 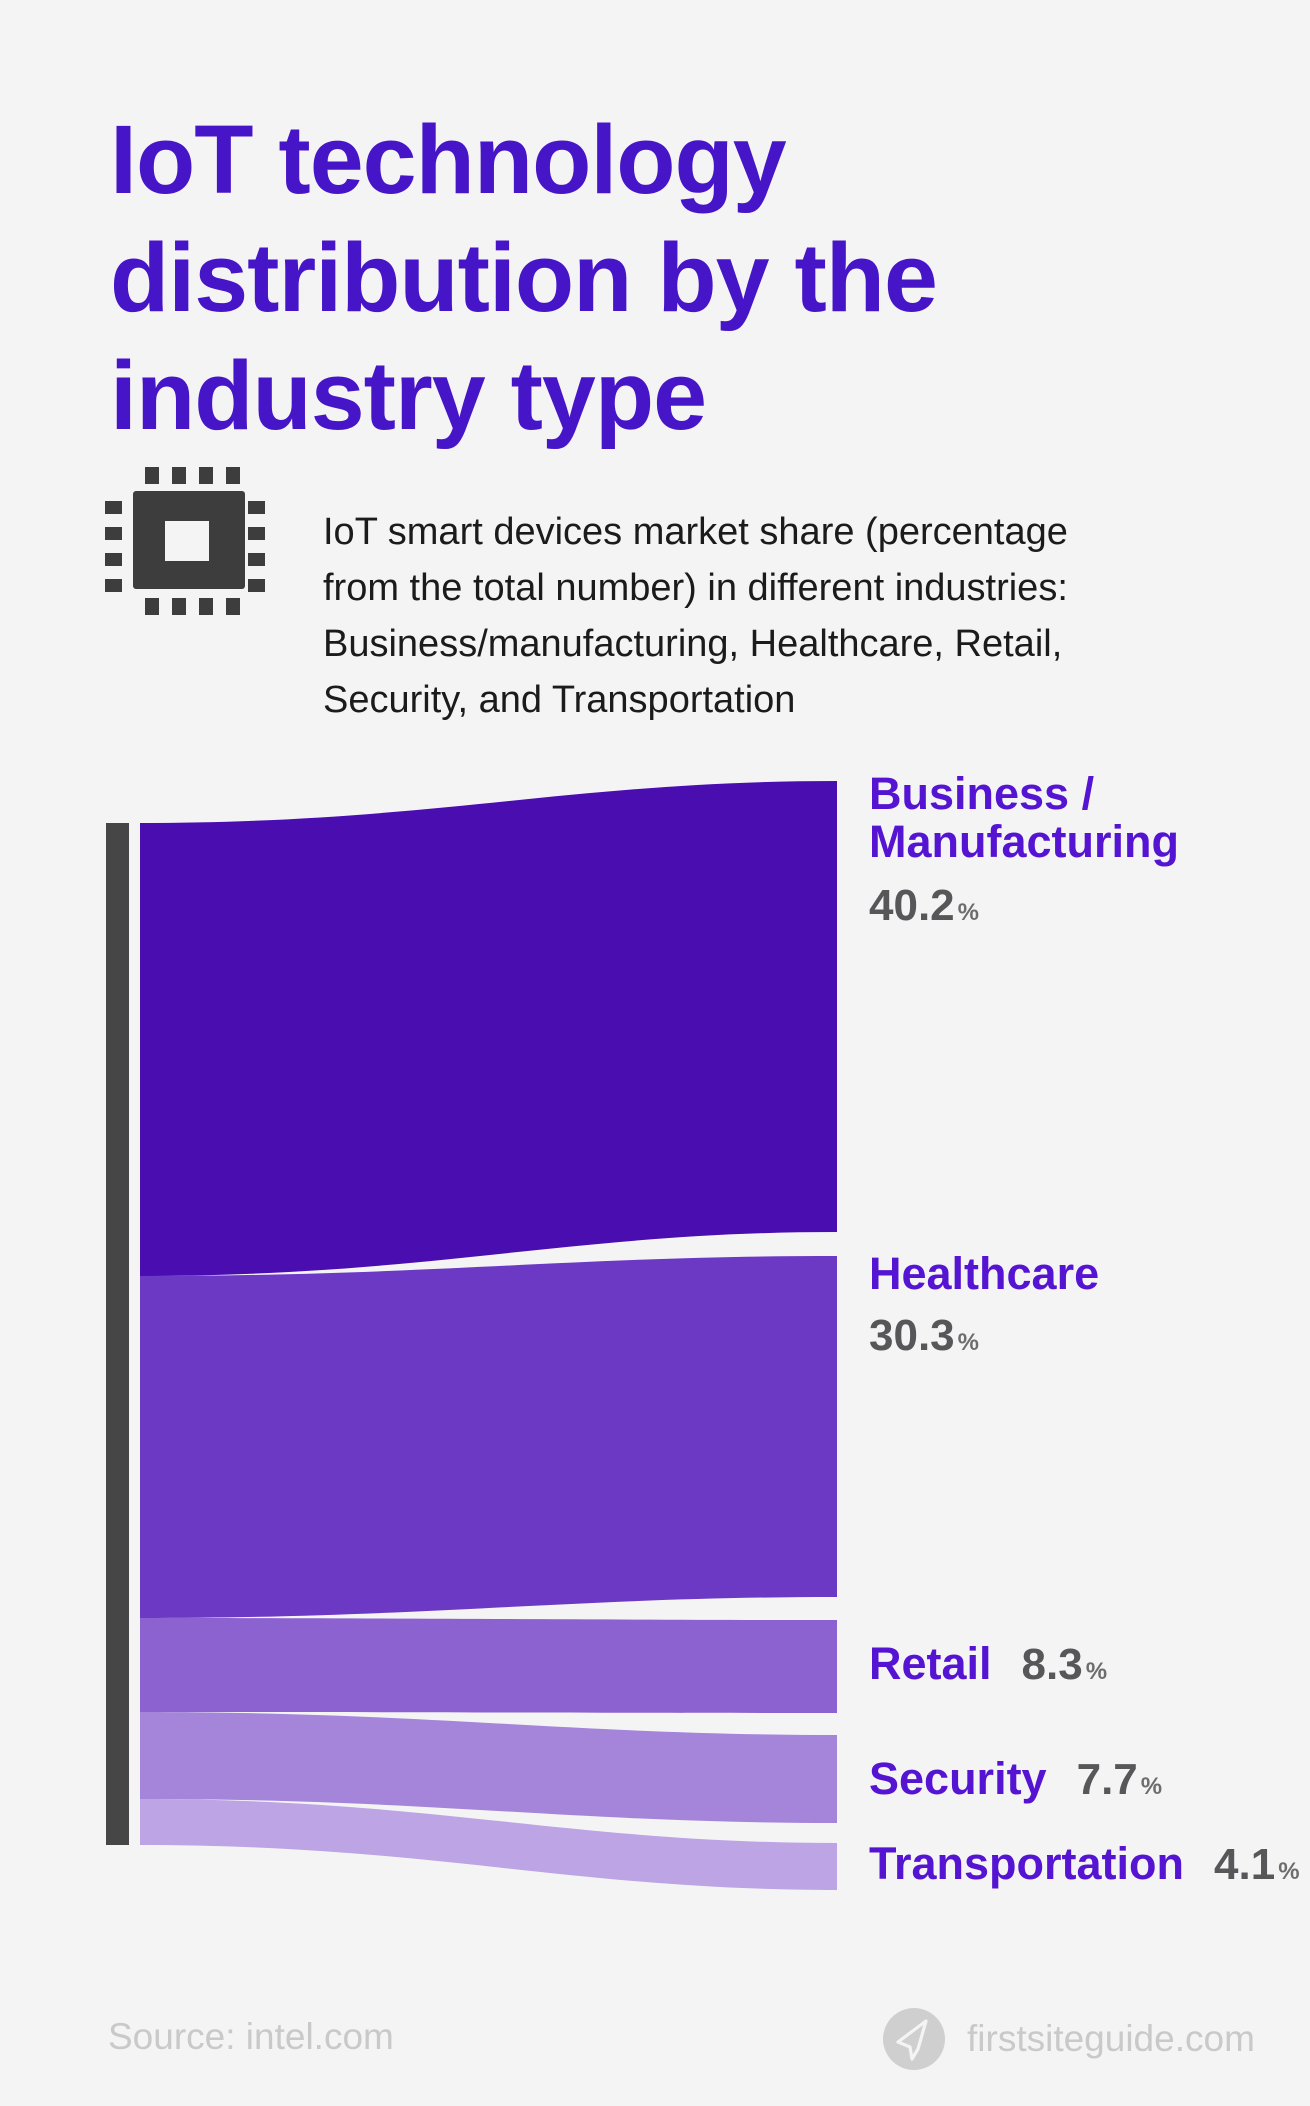 What do you see at coordinates (1027, 1863) in the screenshot?
I see `segment-name: Transportation` at bounding box center [1027, 1863].